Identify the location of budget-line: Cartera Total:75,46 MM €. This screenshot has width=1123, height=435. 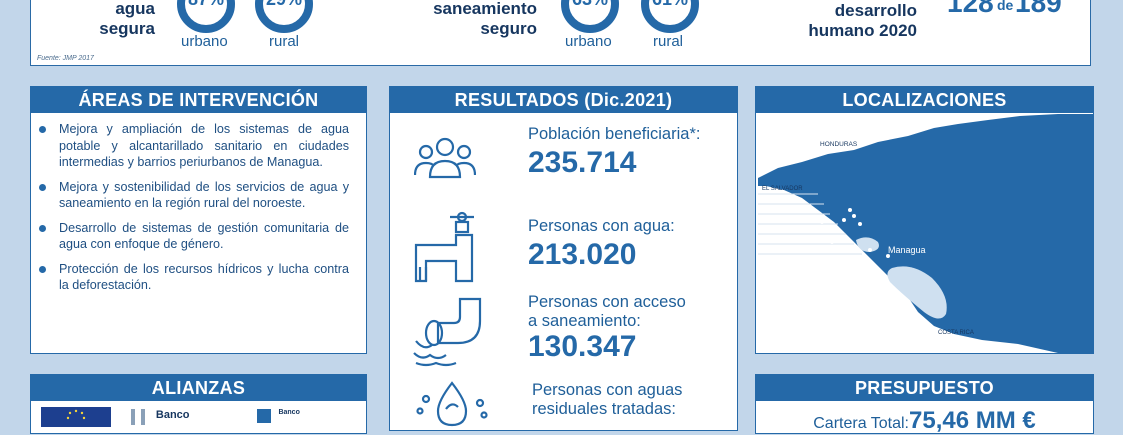
(924, 420).